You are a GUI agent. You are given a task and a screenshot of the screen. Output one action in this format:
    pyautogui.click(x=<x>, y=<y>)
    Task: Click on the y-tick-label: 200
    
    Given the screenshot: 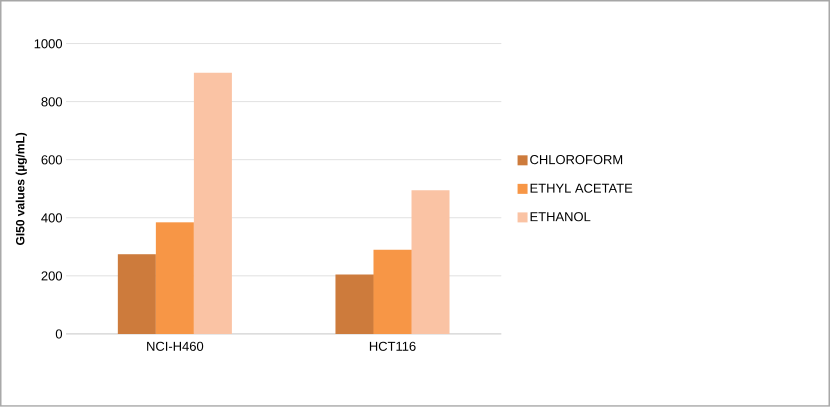 What is the action you would take?
    pyautogui.click(x=52, y=276)
    